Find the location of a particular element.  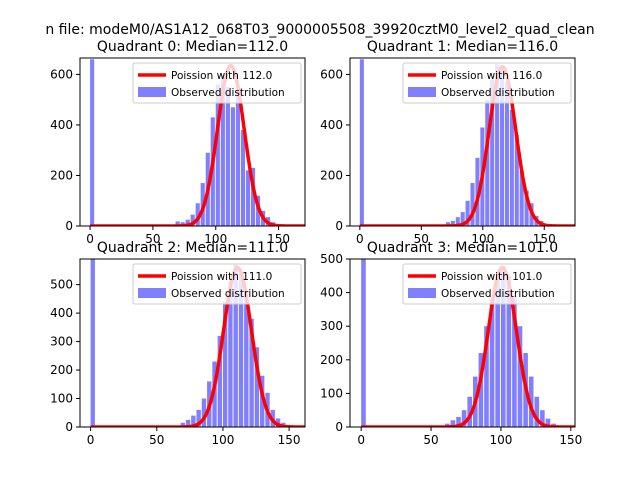

legend-box is located at coordinates (487, 284).